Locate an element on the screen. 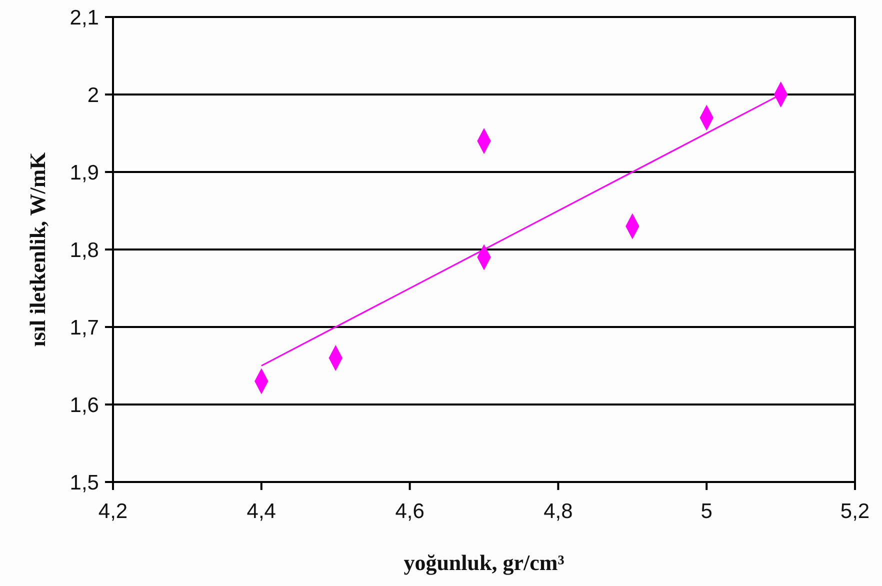 This screenshot has width=882, height=586. x-tick-label: 5 is located at coordinates (706, 511).